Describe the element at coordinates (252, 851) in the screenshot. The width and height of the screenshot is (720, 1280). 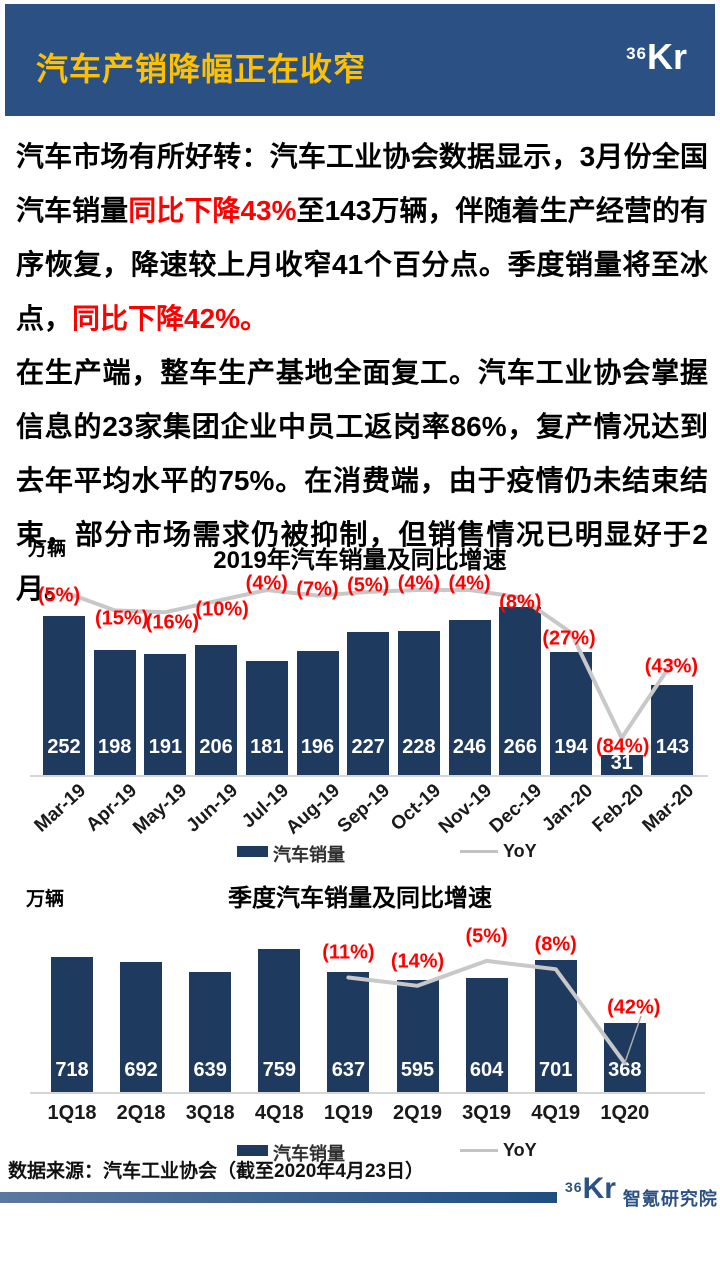
I see `chart1-legend-bar-swatch` at that location.